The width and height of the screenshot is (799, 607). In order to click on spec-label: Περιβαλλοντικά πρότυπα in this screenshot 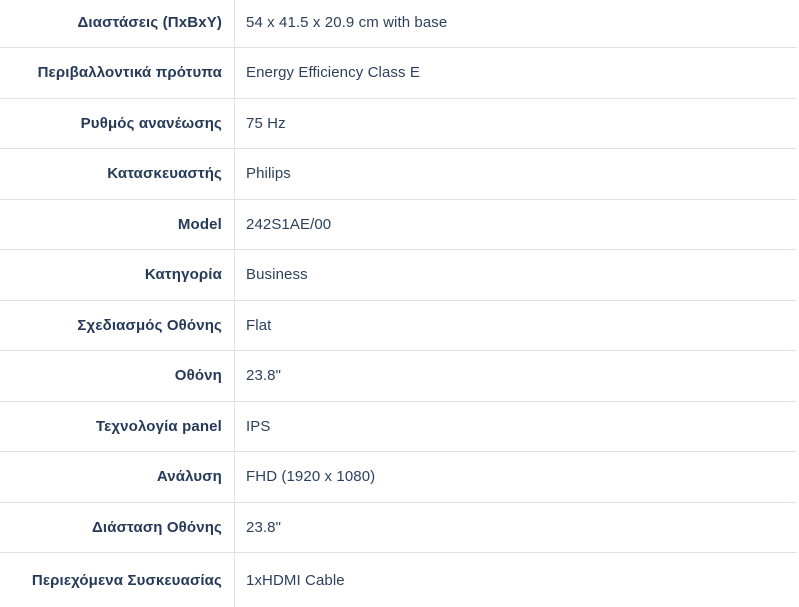, I will do `click(117, 73)`.